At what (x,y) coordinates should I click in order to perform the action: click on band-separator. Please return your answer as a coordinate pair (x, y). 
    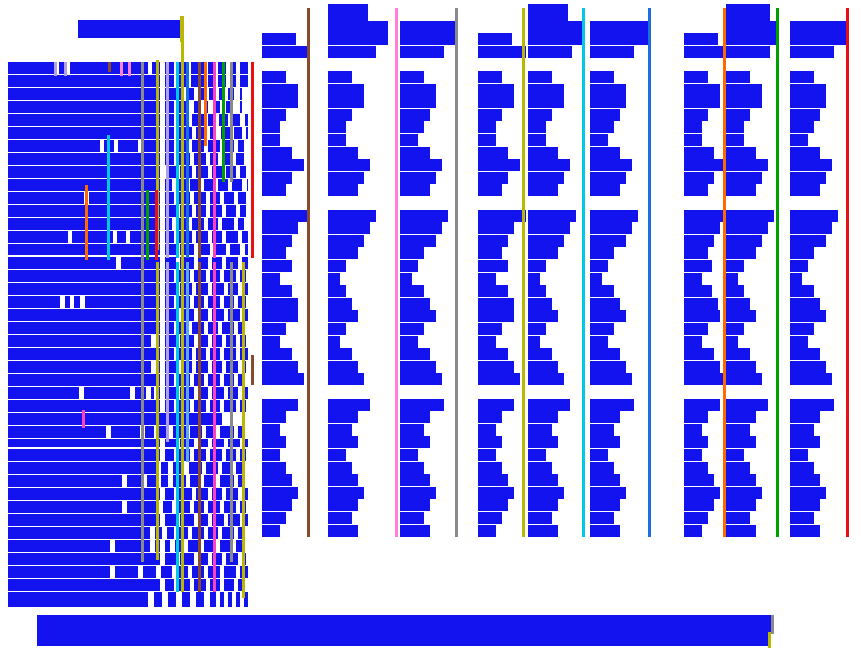
    Looking at the image, I should click on (128, 256).